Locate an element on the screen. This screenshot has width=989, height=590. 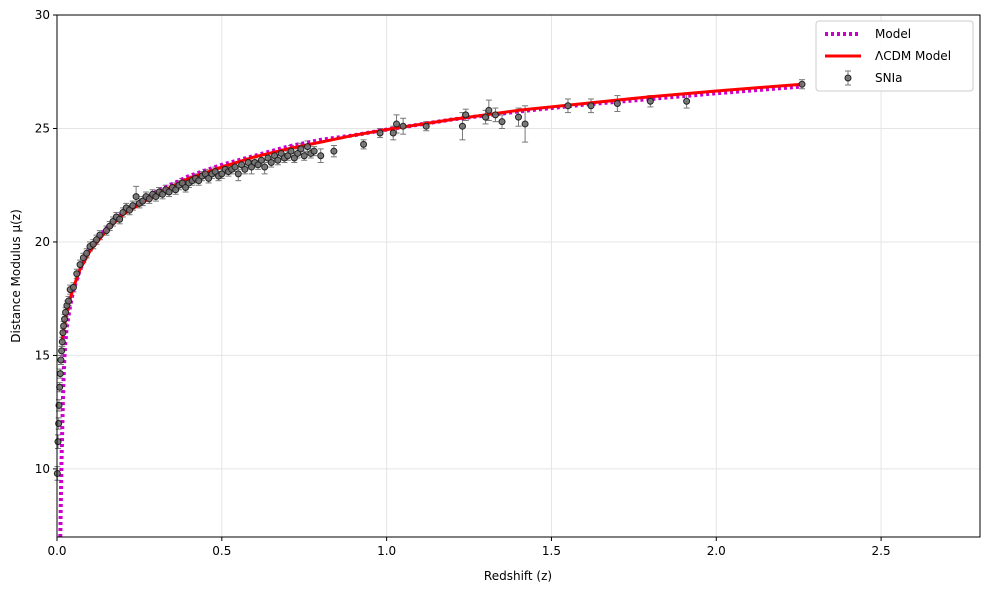
x-tick-label: 1.0 is located at coordinates (386, 551).